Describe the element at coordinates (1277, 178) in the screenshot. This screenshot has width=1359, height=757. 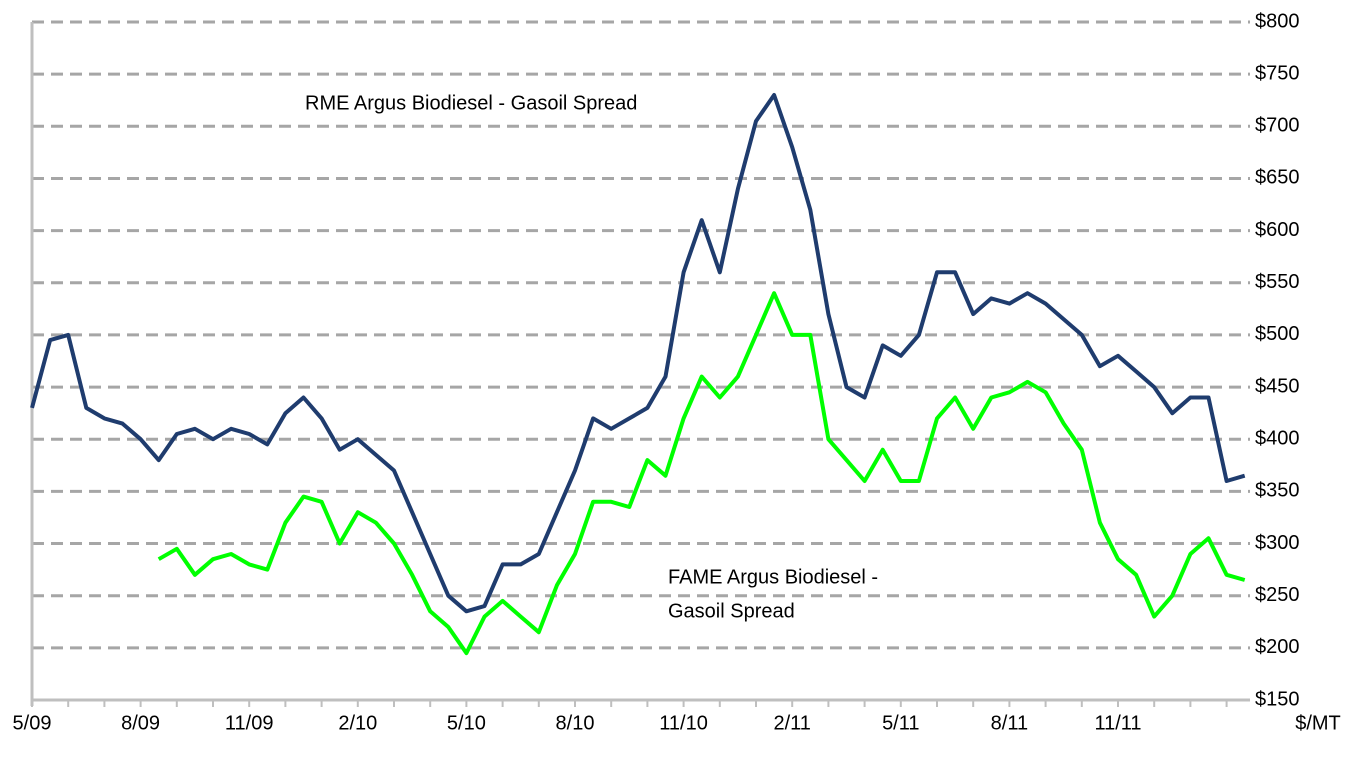
I see `y-tick-label: $650` at that location.